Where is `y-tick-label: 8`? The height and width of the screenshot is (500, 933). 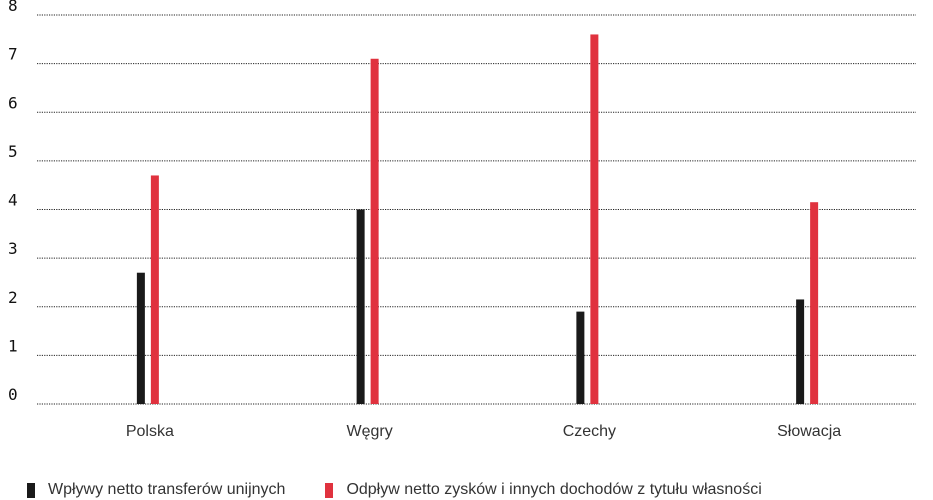 y-tick-label: 8 is located at coordinates (13, 7).